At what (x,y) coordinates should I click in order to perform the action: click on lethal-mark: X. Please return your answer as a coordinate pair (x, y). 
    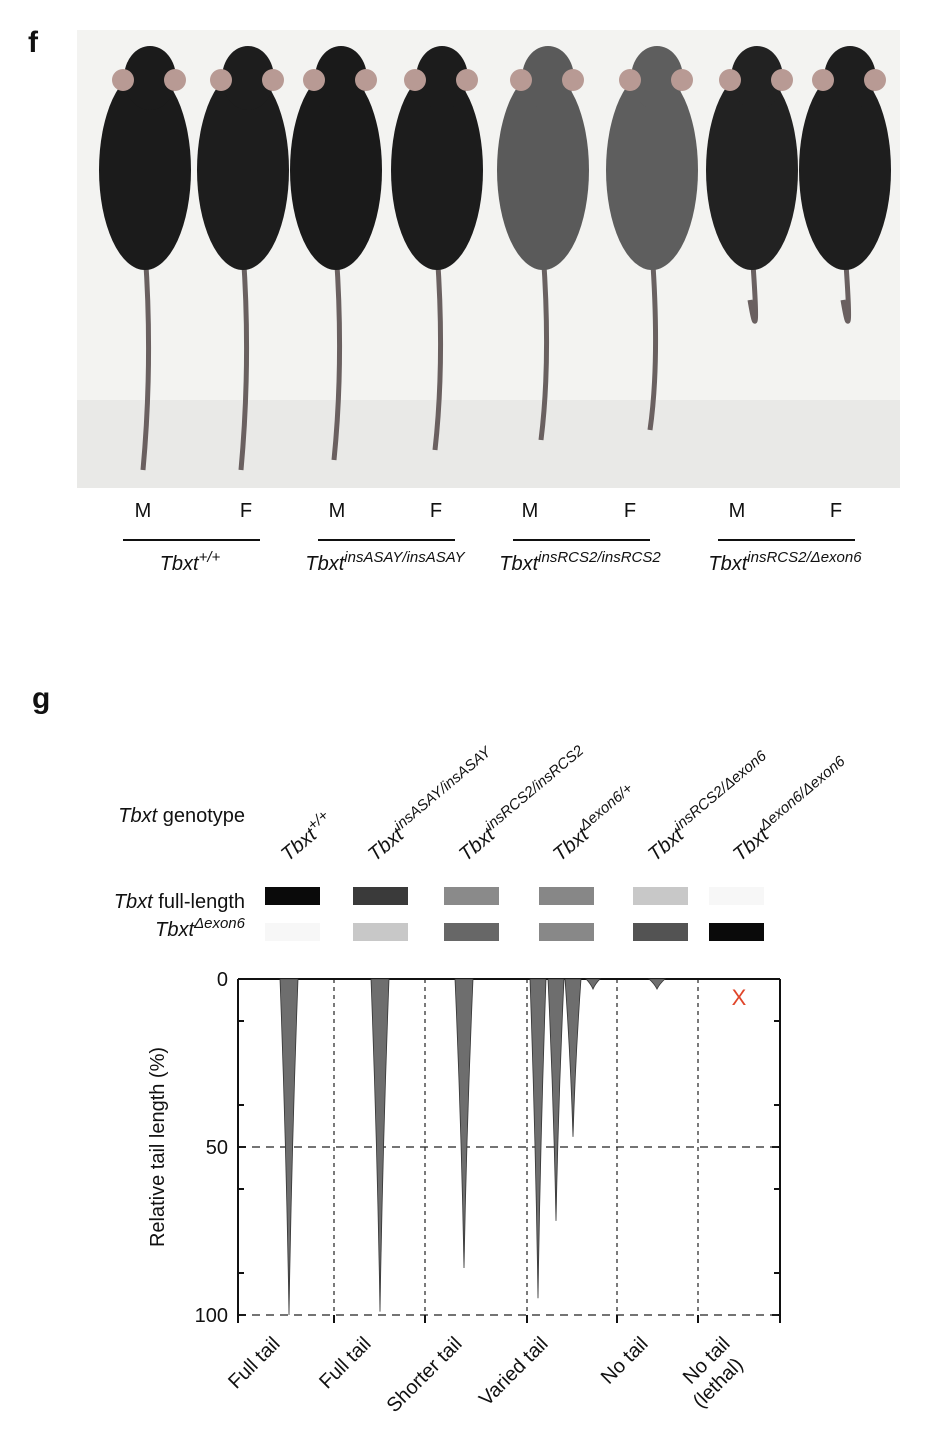
    Looking at the image, I should click on (739, 997).